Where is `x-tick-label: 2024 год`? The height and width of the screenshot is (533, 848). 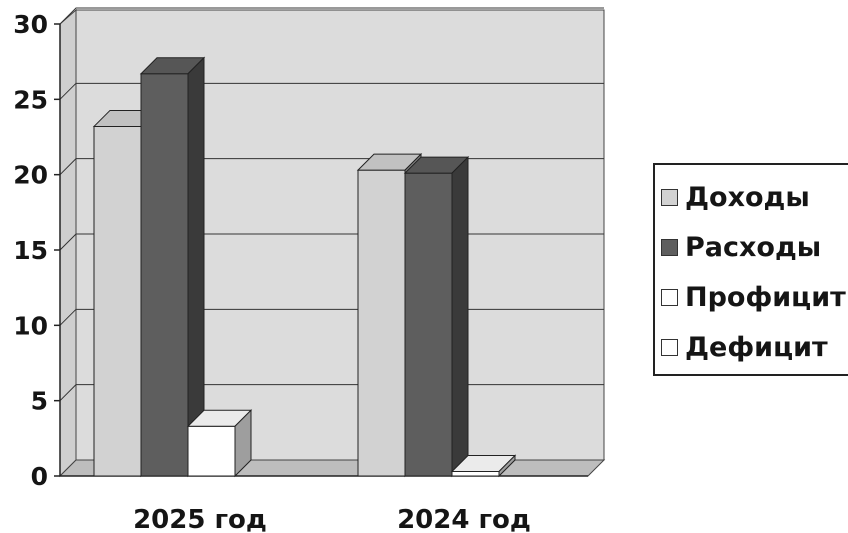
x-tick-label: 2024 год is located at coordinates (464, 519).